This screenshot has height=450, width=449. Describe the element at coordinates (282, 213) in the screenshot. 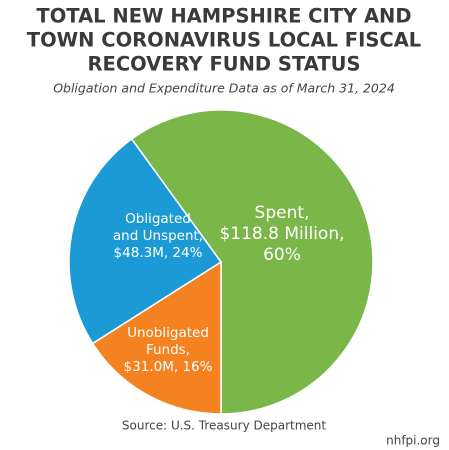

I see `slice-label: Spent,` at that location.